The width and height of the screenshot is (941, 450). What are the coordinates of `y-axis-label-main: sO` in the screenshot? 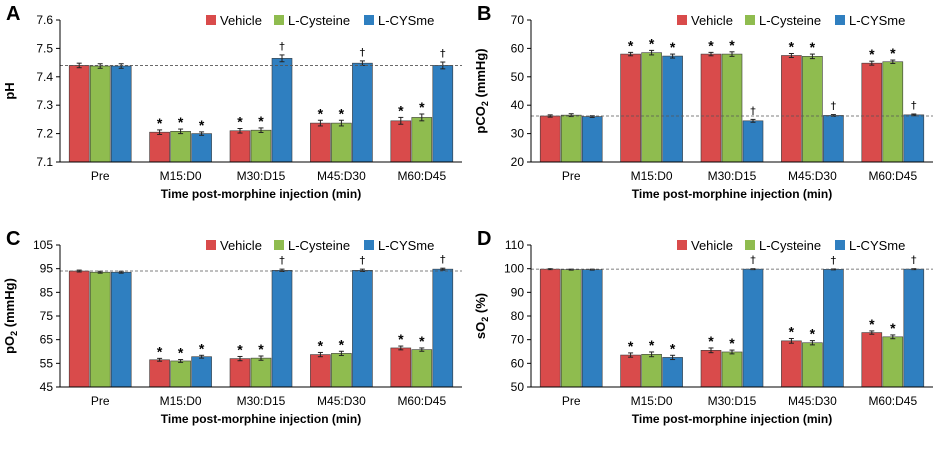 It's located at (480, 330).